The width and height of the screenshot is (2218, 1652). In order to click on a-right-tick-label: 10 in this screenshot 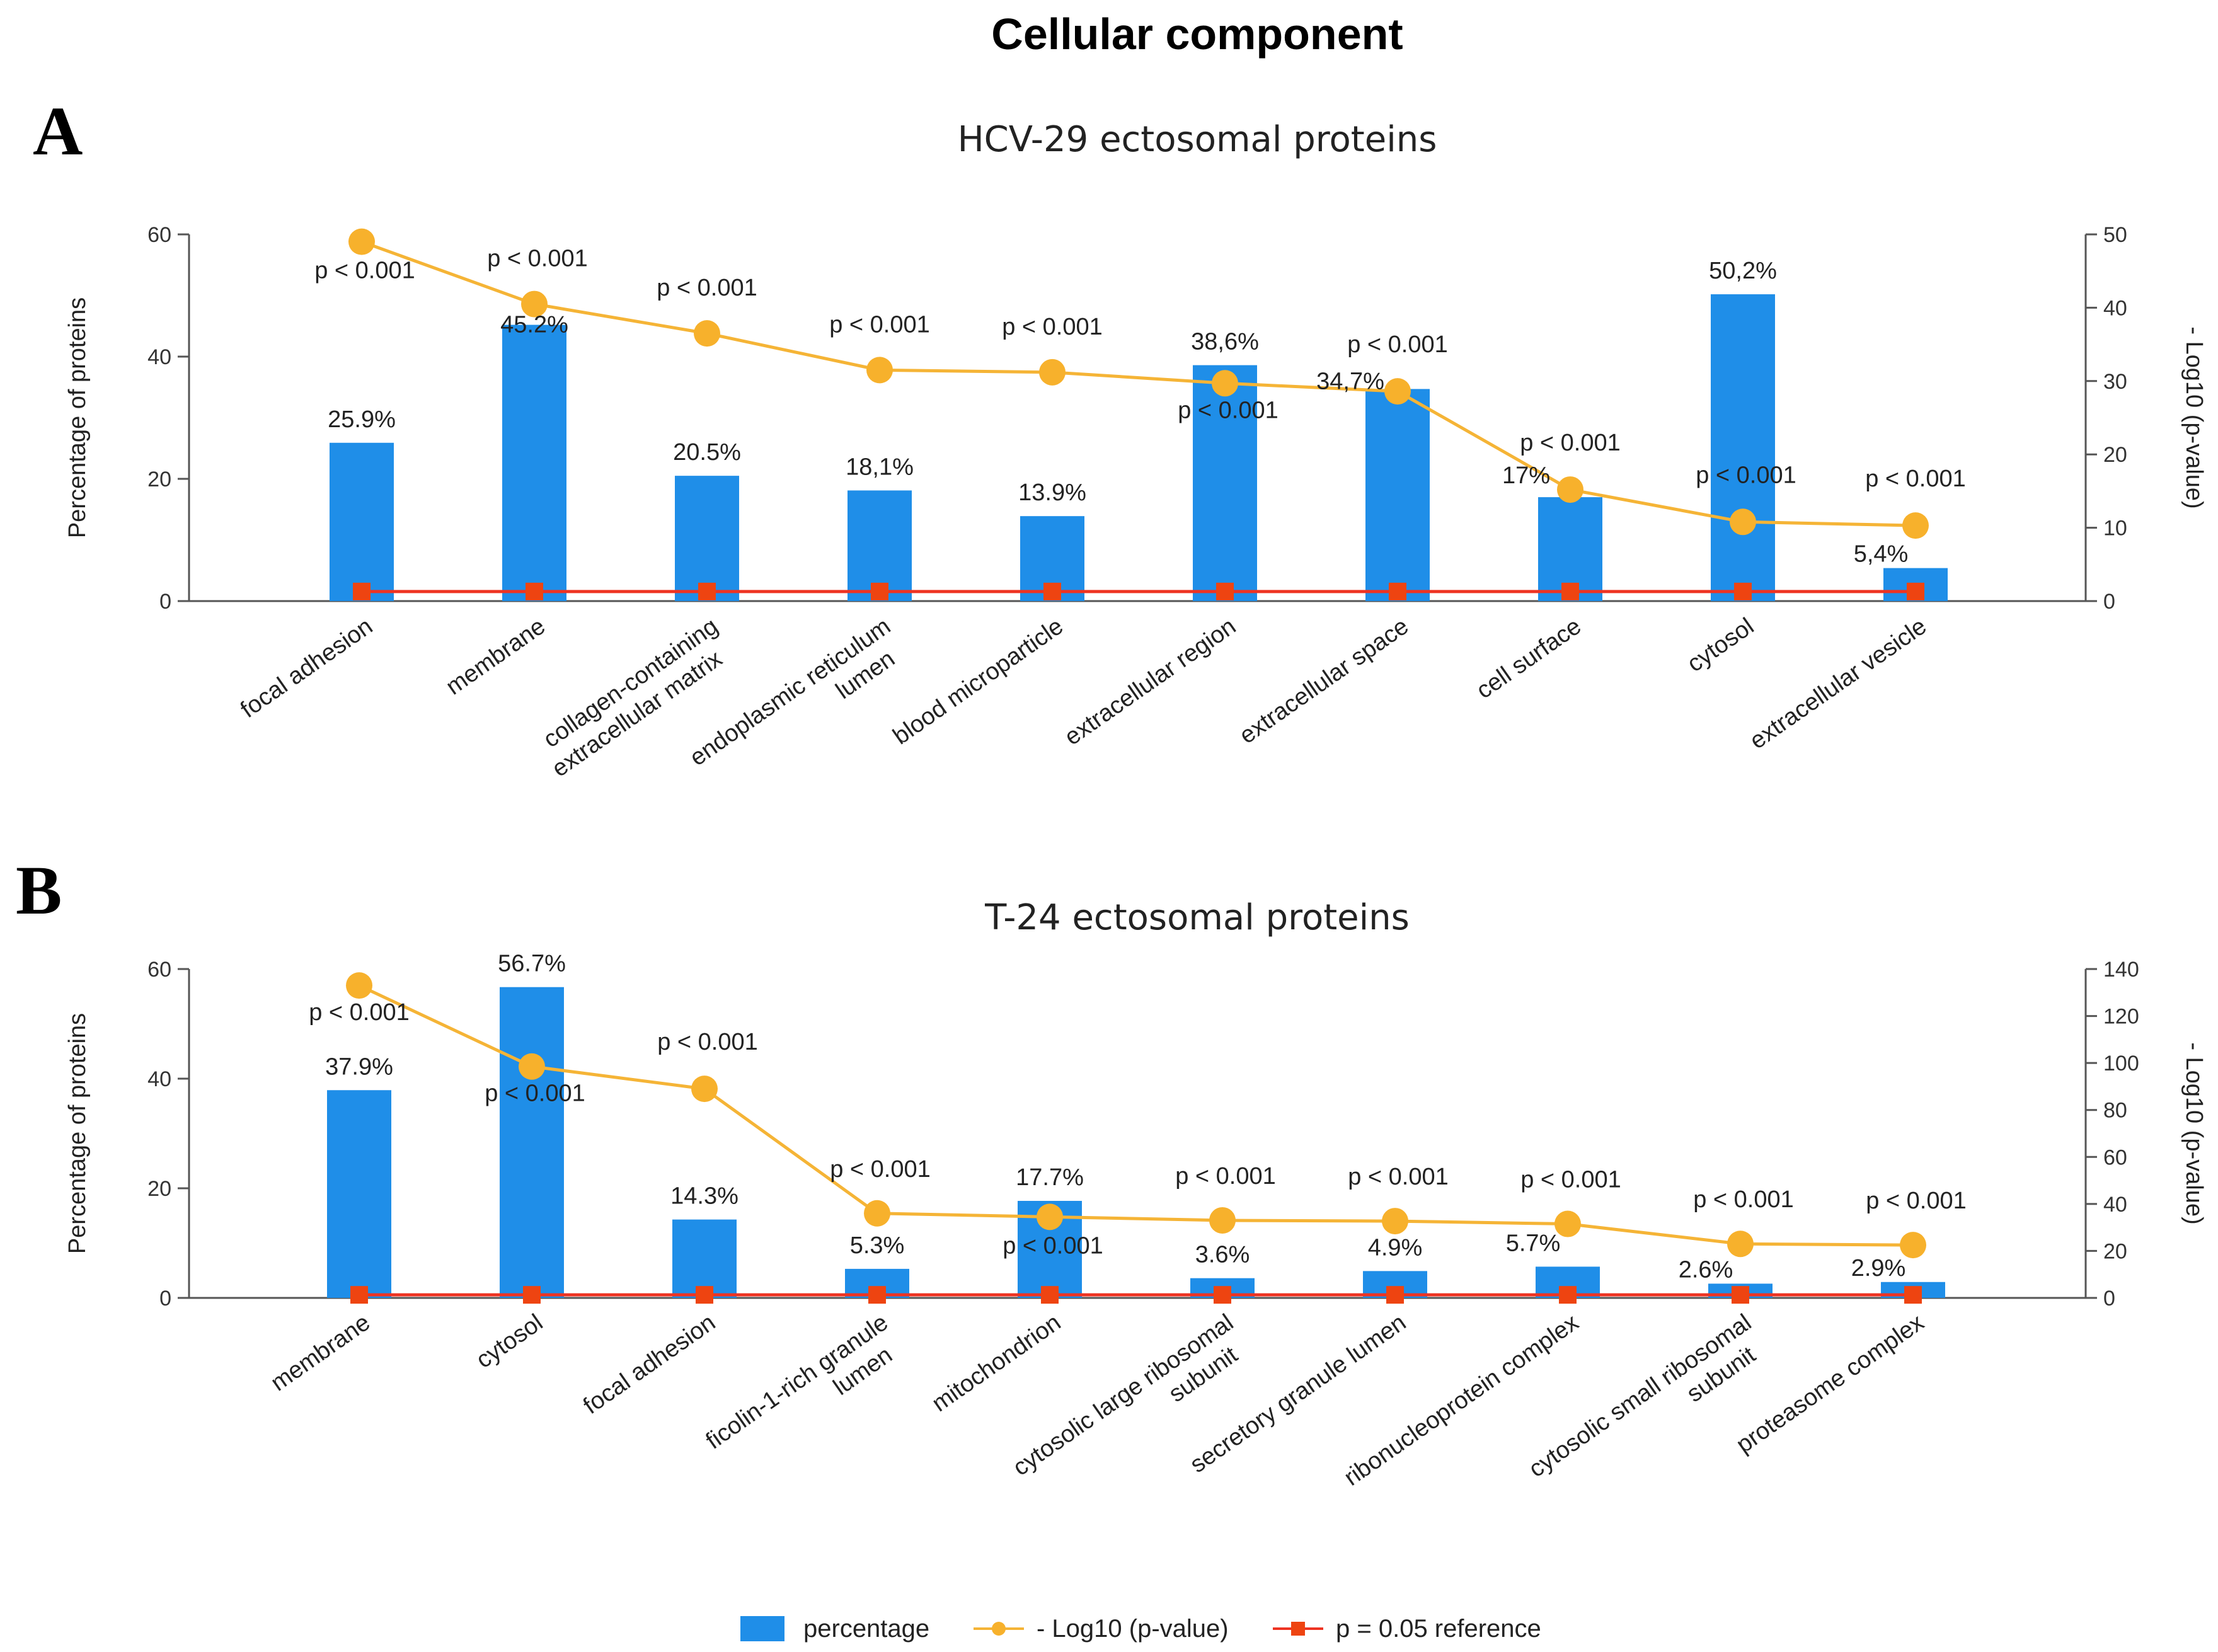, I will do `click(2115, 529)`.